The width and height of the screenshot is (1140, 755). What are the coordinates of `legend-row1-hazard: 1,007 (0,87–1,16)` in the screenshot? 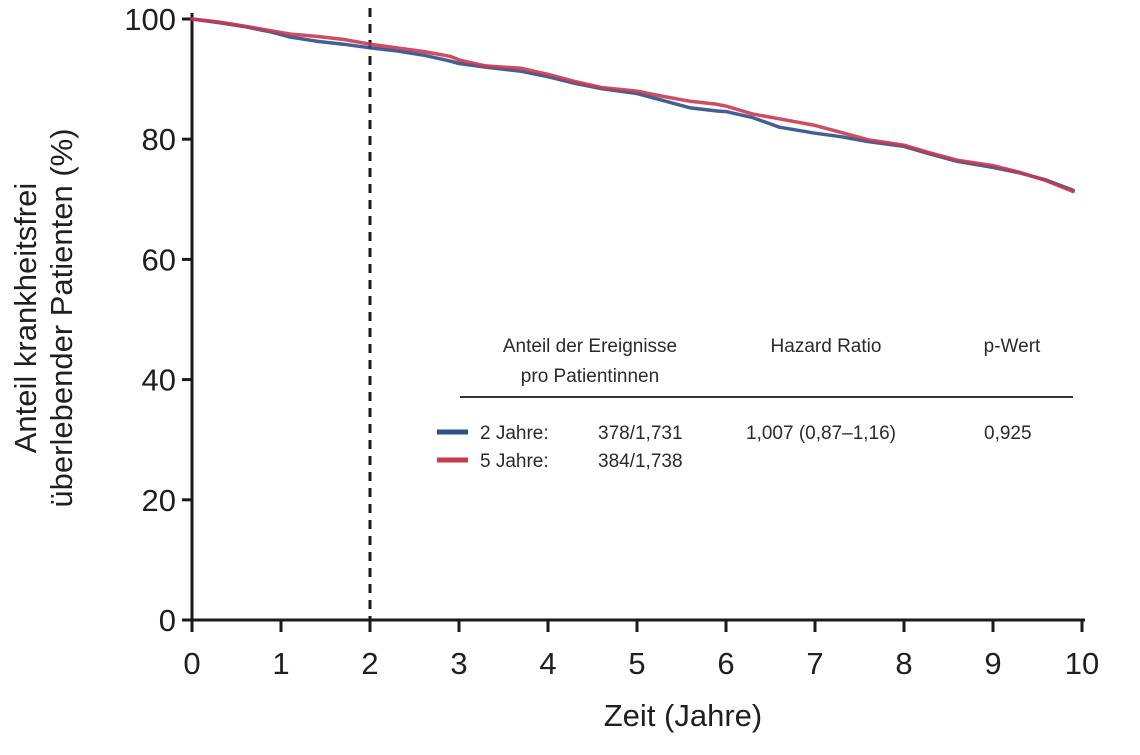 It's located at (821, 433).